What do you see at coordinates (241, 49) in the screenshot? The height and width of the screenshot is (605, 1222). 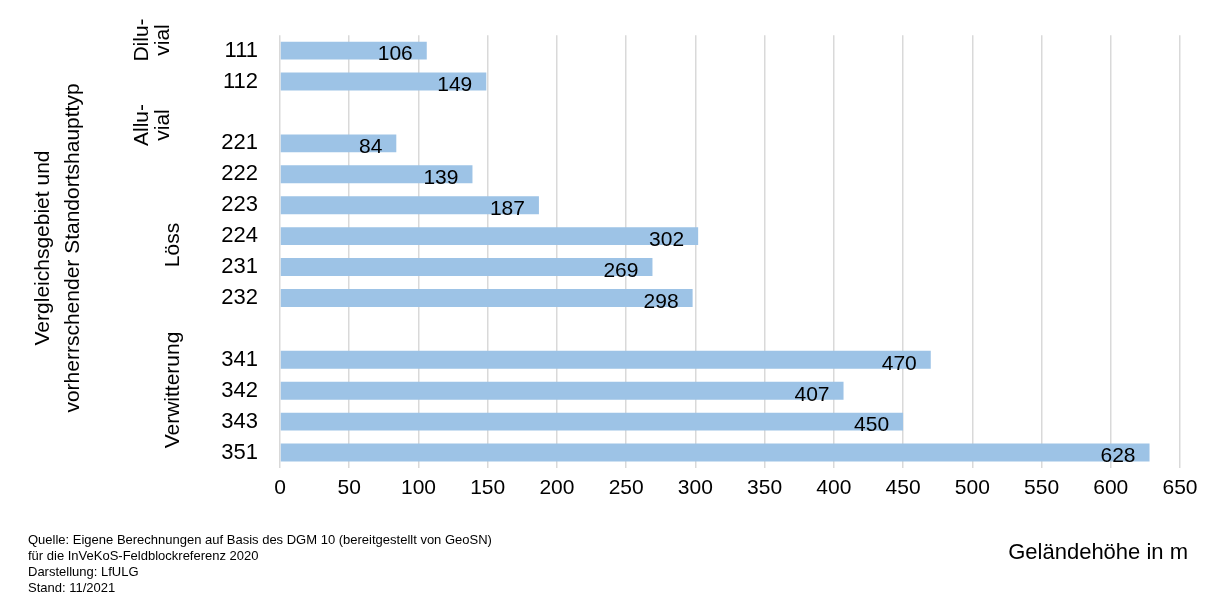 I see `y-tick-label: 111` at bounding box center [241, 49].